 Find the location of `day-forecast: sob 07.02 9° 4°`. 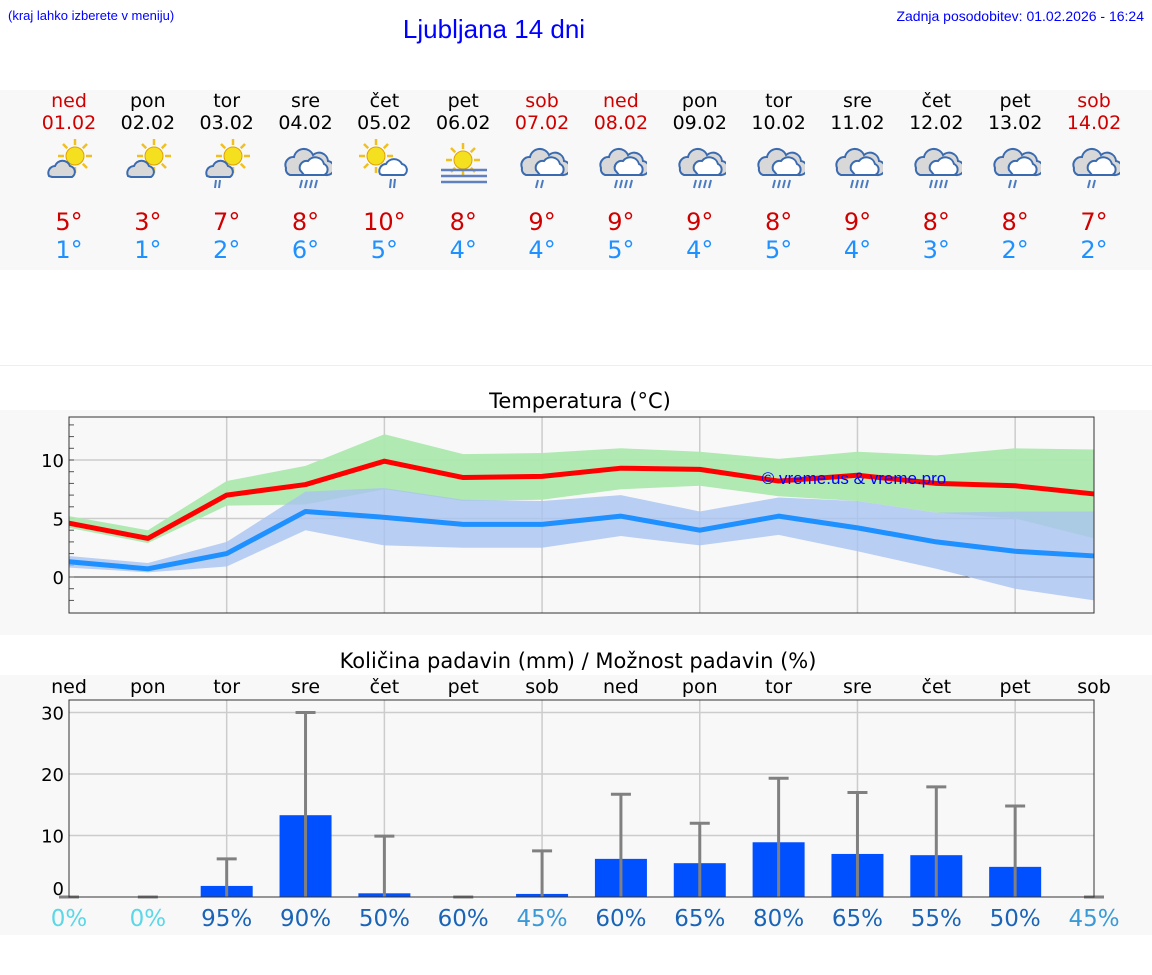

day-forecast: sob 07.02 9° 4° is located at coordinates (542, 177).